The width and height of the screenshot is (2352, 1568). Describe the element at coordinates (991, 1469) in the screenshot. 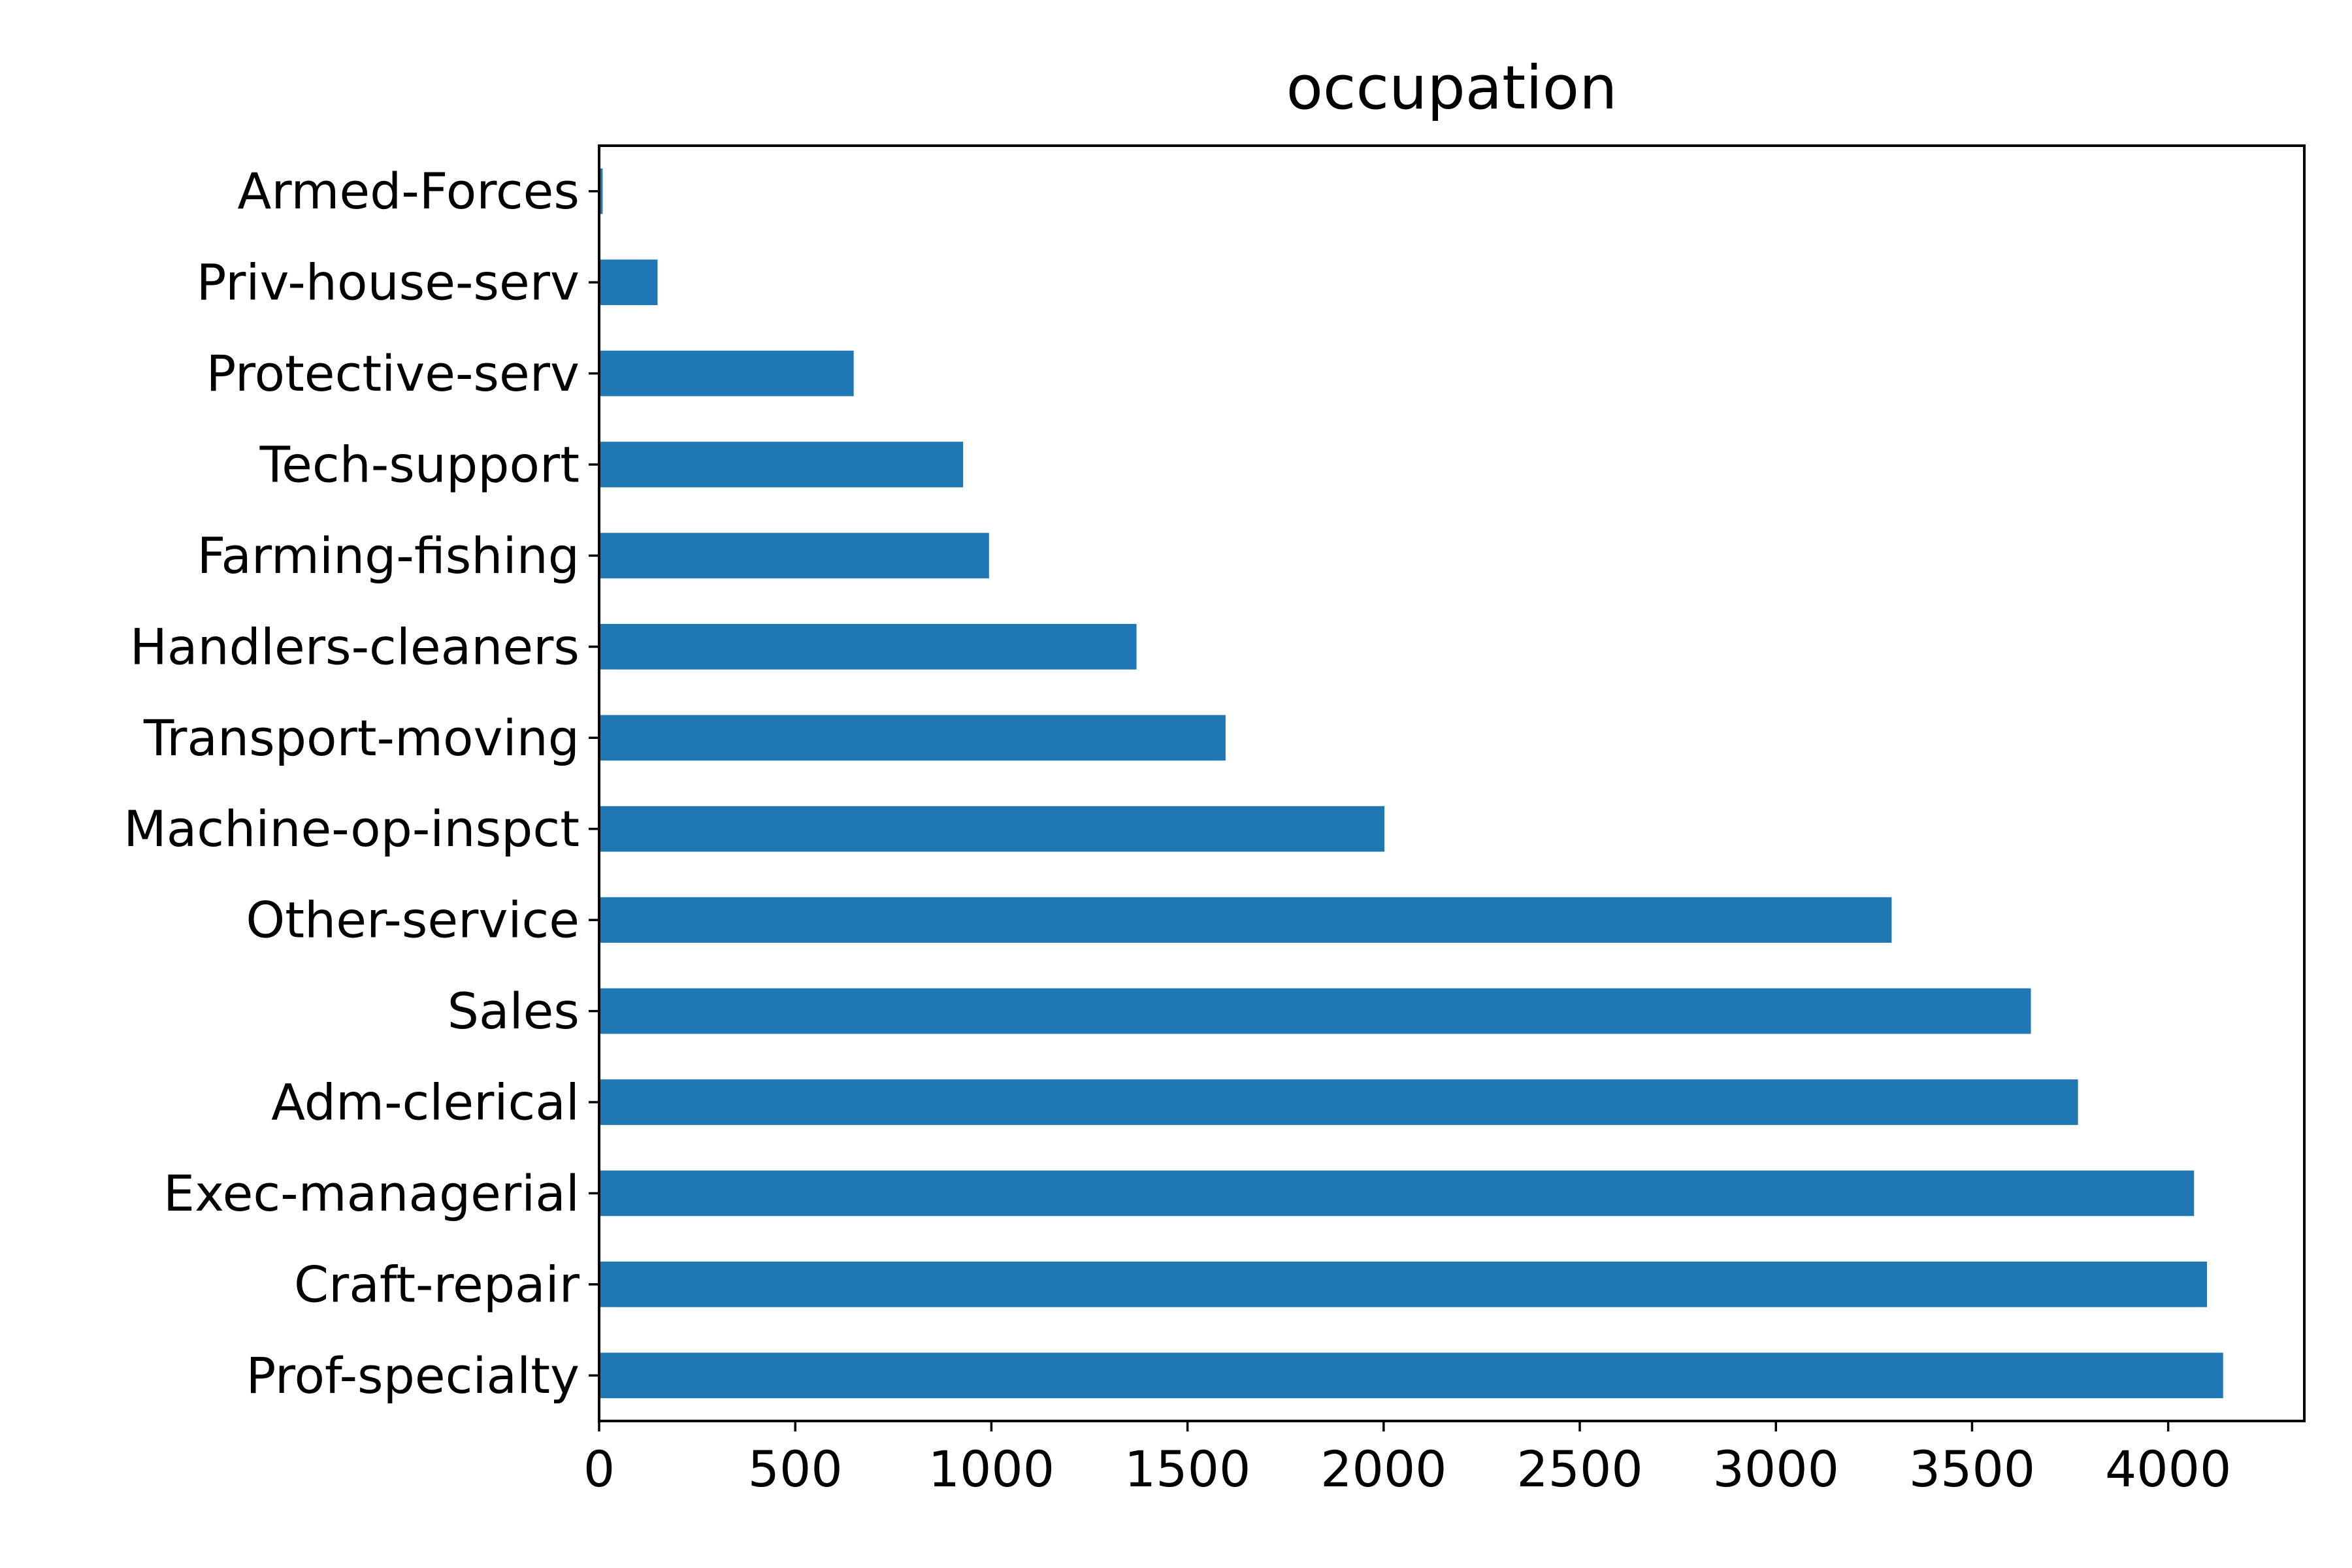

I see `x-tick-label: 1000` at that location.